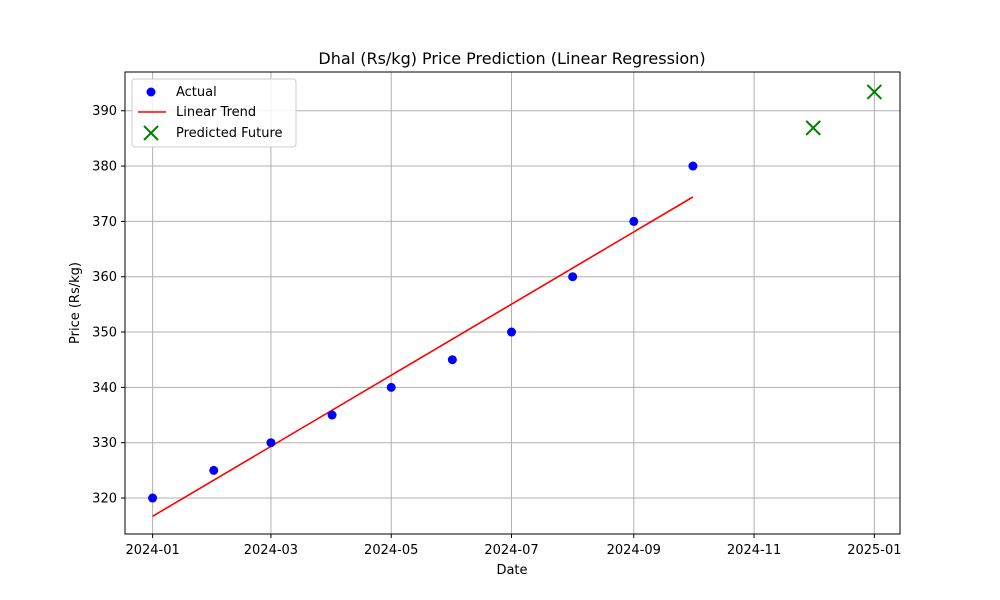 Image resolution: width=1000 pixels, height=600 pixels. I want to click on y-tick-label: 340, so click(104, 388).